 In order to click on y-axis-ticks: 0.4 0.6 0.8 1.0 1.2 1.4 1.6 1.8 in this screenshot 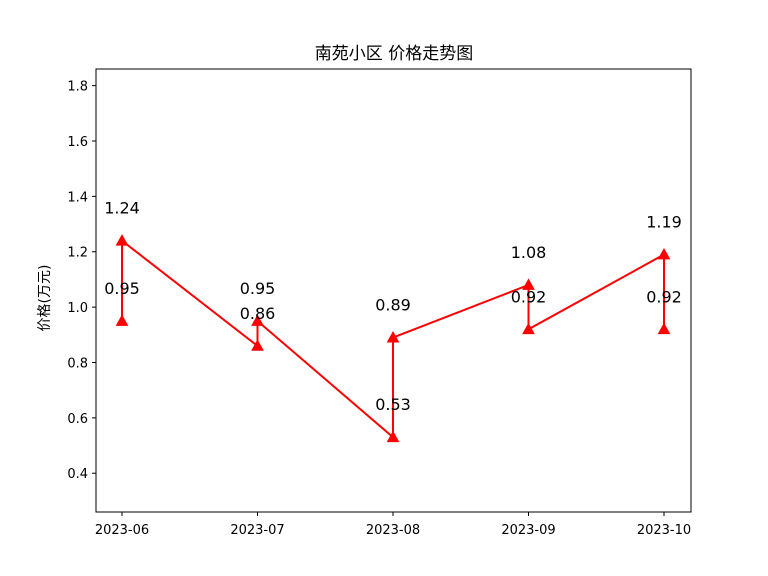, I will do `click(81, 281)`.